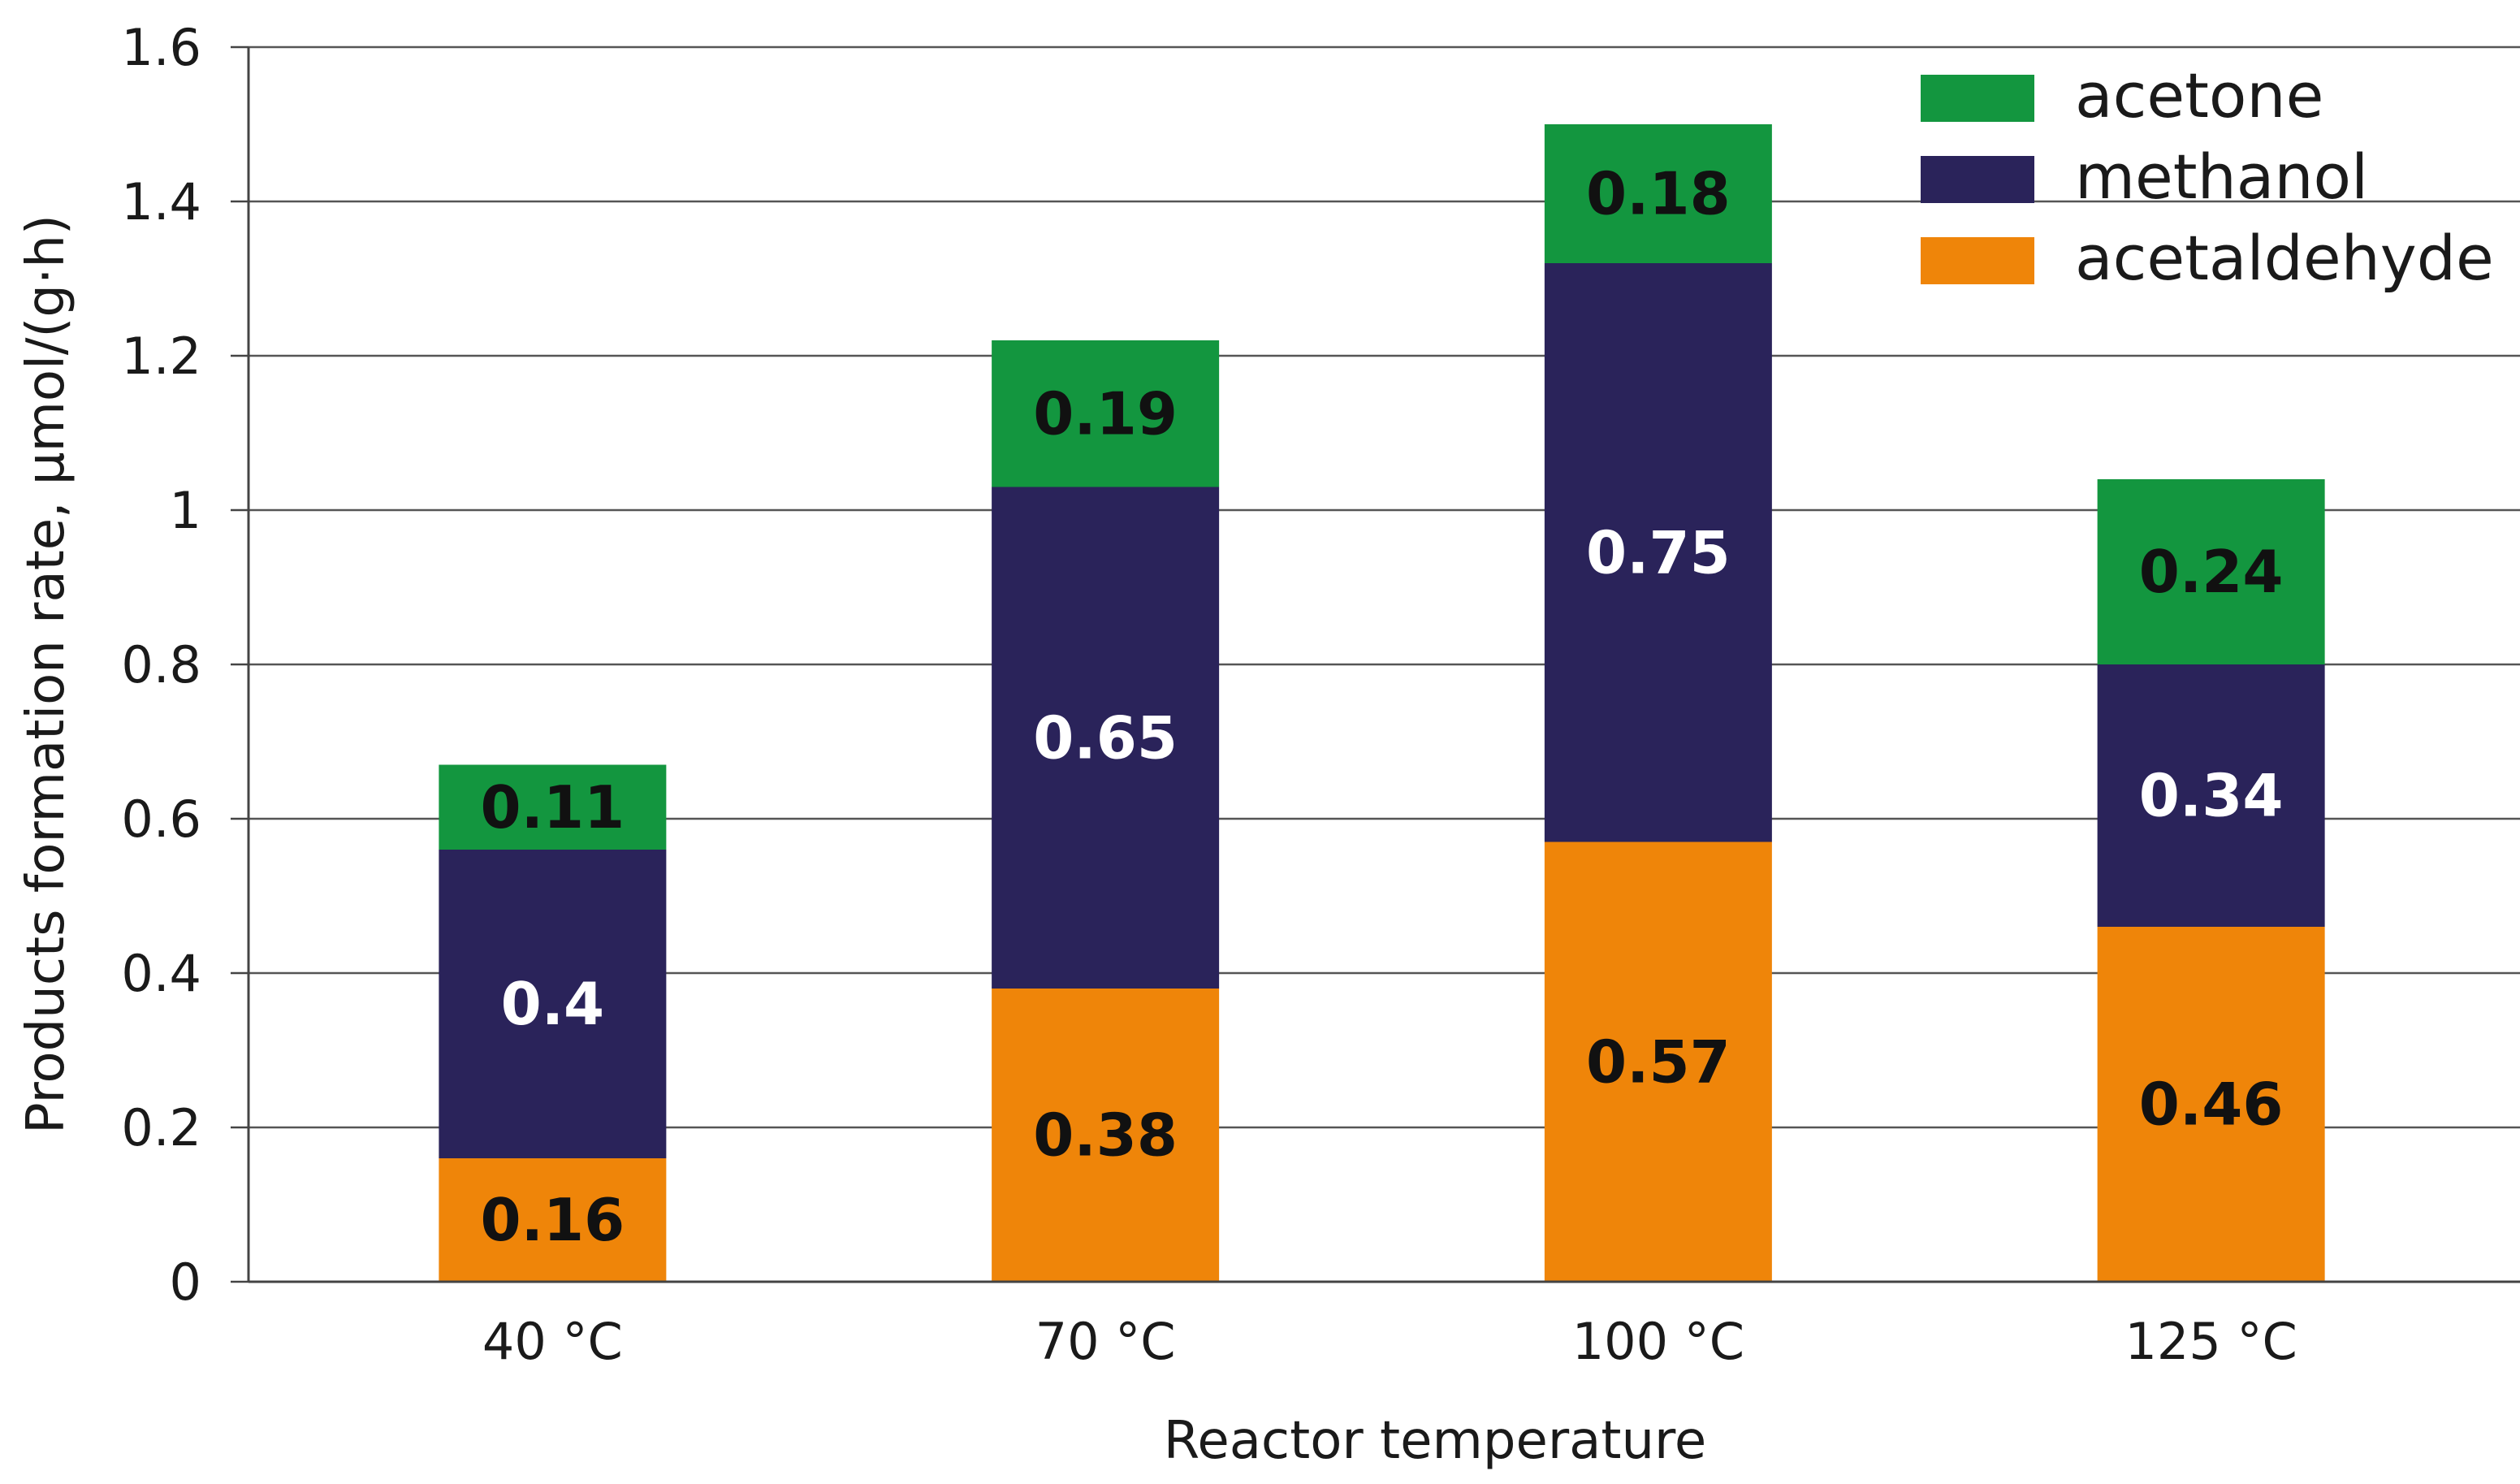 The image size is (2520, 1484). Describe the element at coordinates (185, 1282) in the screenshot. I see `y-tick-label: 0` at that location.